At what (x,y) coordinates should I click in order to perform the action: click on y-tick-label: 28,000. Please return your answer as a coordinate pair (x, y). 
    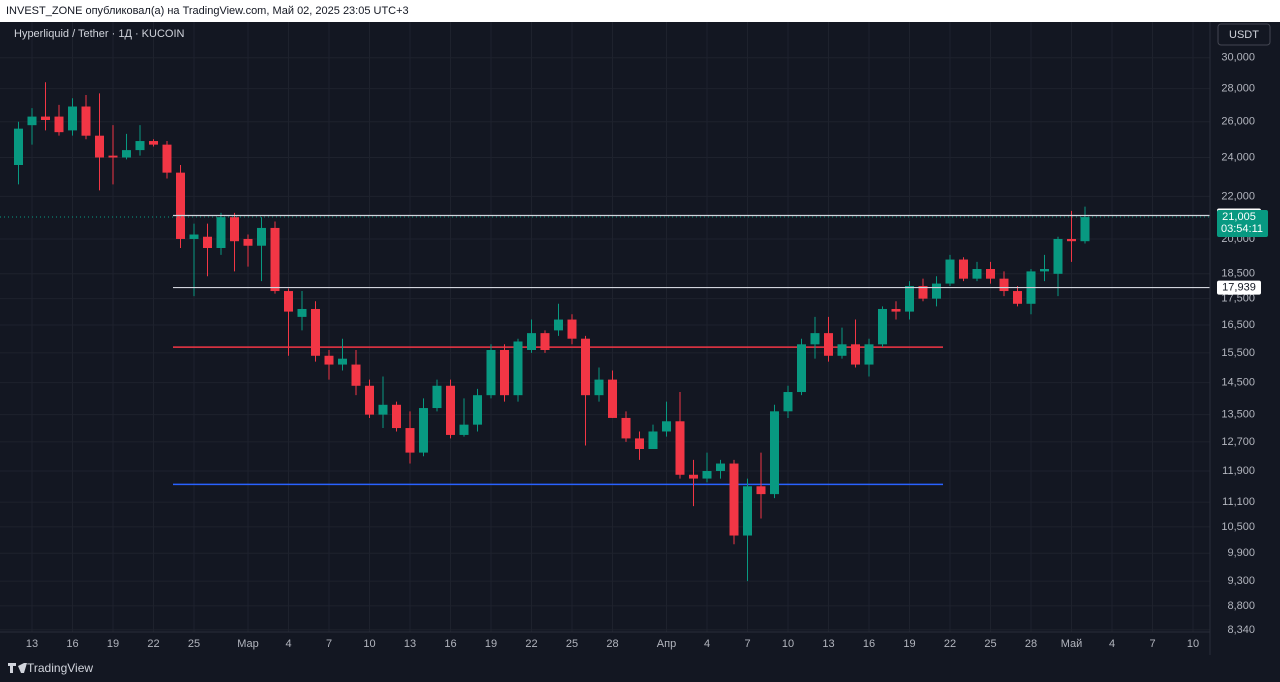
    Looking at the image, I should click on (1238, 89).